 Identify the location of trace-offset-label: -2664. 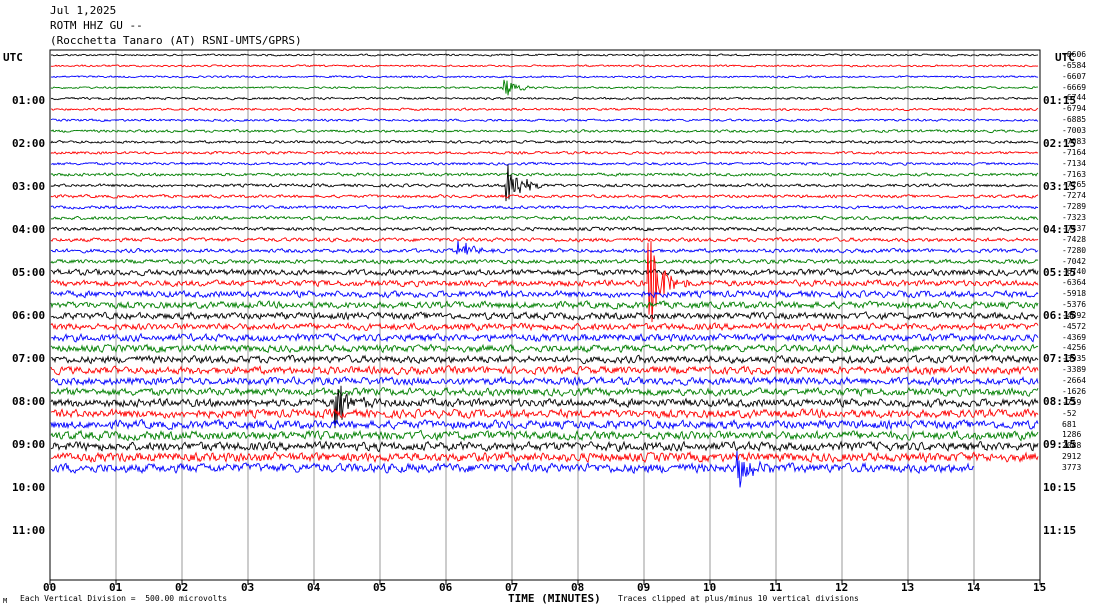
(1074, 381).